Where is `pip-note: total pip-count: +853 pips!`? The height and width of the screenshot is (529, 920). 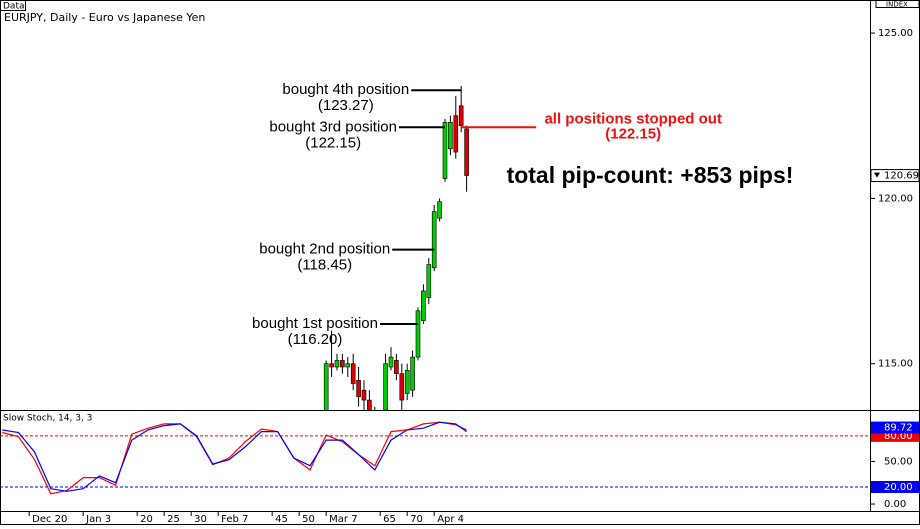
pip-note: total pip-count: +853 pips! is located at coordinates (650, 175).